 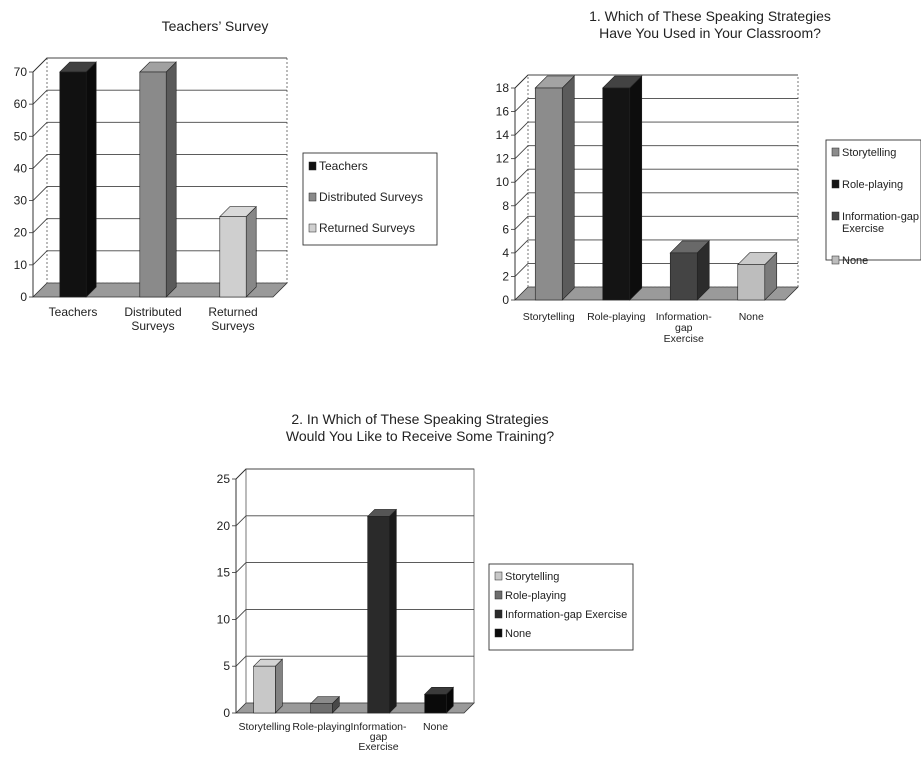 What do you see at coordinates (505, 206) in the screenshot?
I see `y-tick-label: 8` at bounding box center [505, 206].